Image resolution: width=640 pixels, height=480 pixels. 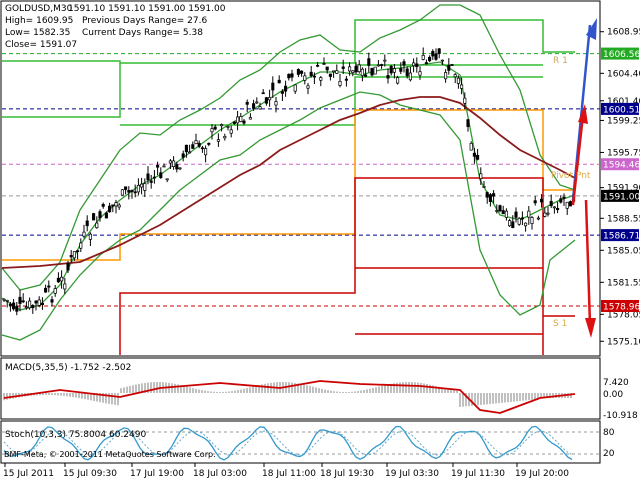 I want to click on price-tick-label: 1608.95, so click(x=623, y=33).